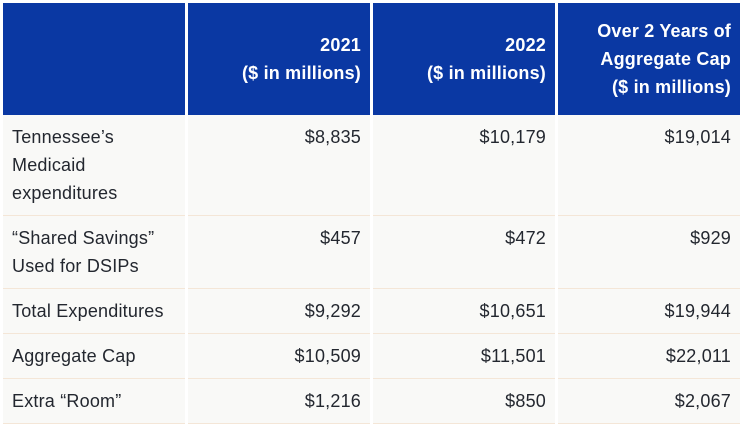 The image size is (743, 429). I want to click on cell-medicaid-expenditures-total: $19,014, so click(649, 165).